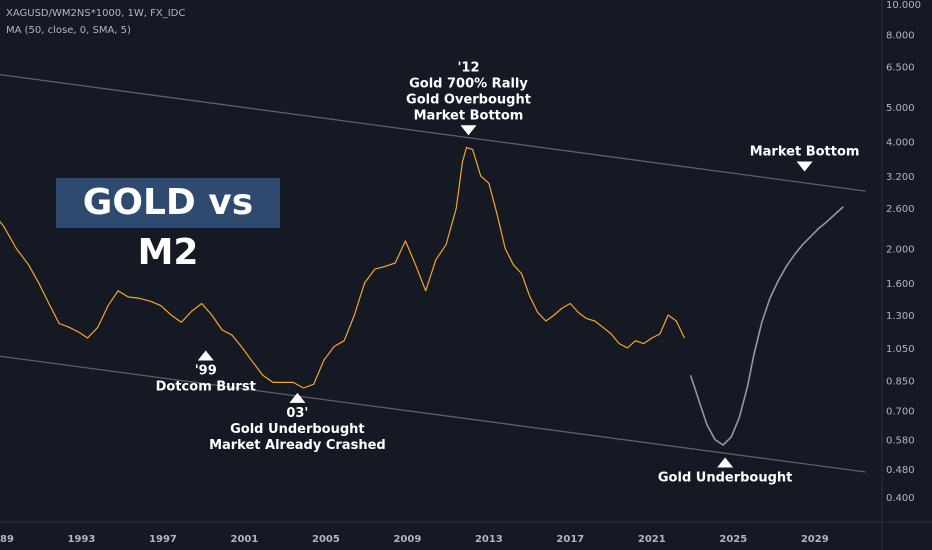 Image resolution: width=932 pixels, height=550 pixels. Describe the element at coordinates (168, 203) in the screenshot. I see `title-box` at that location.